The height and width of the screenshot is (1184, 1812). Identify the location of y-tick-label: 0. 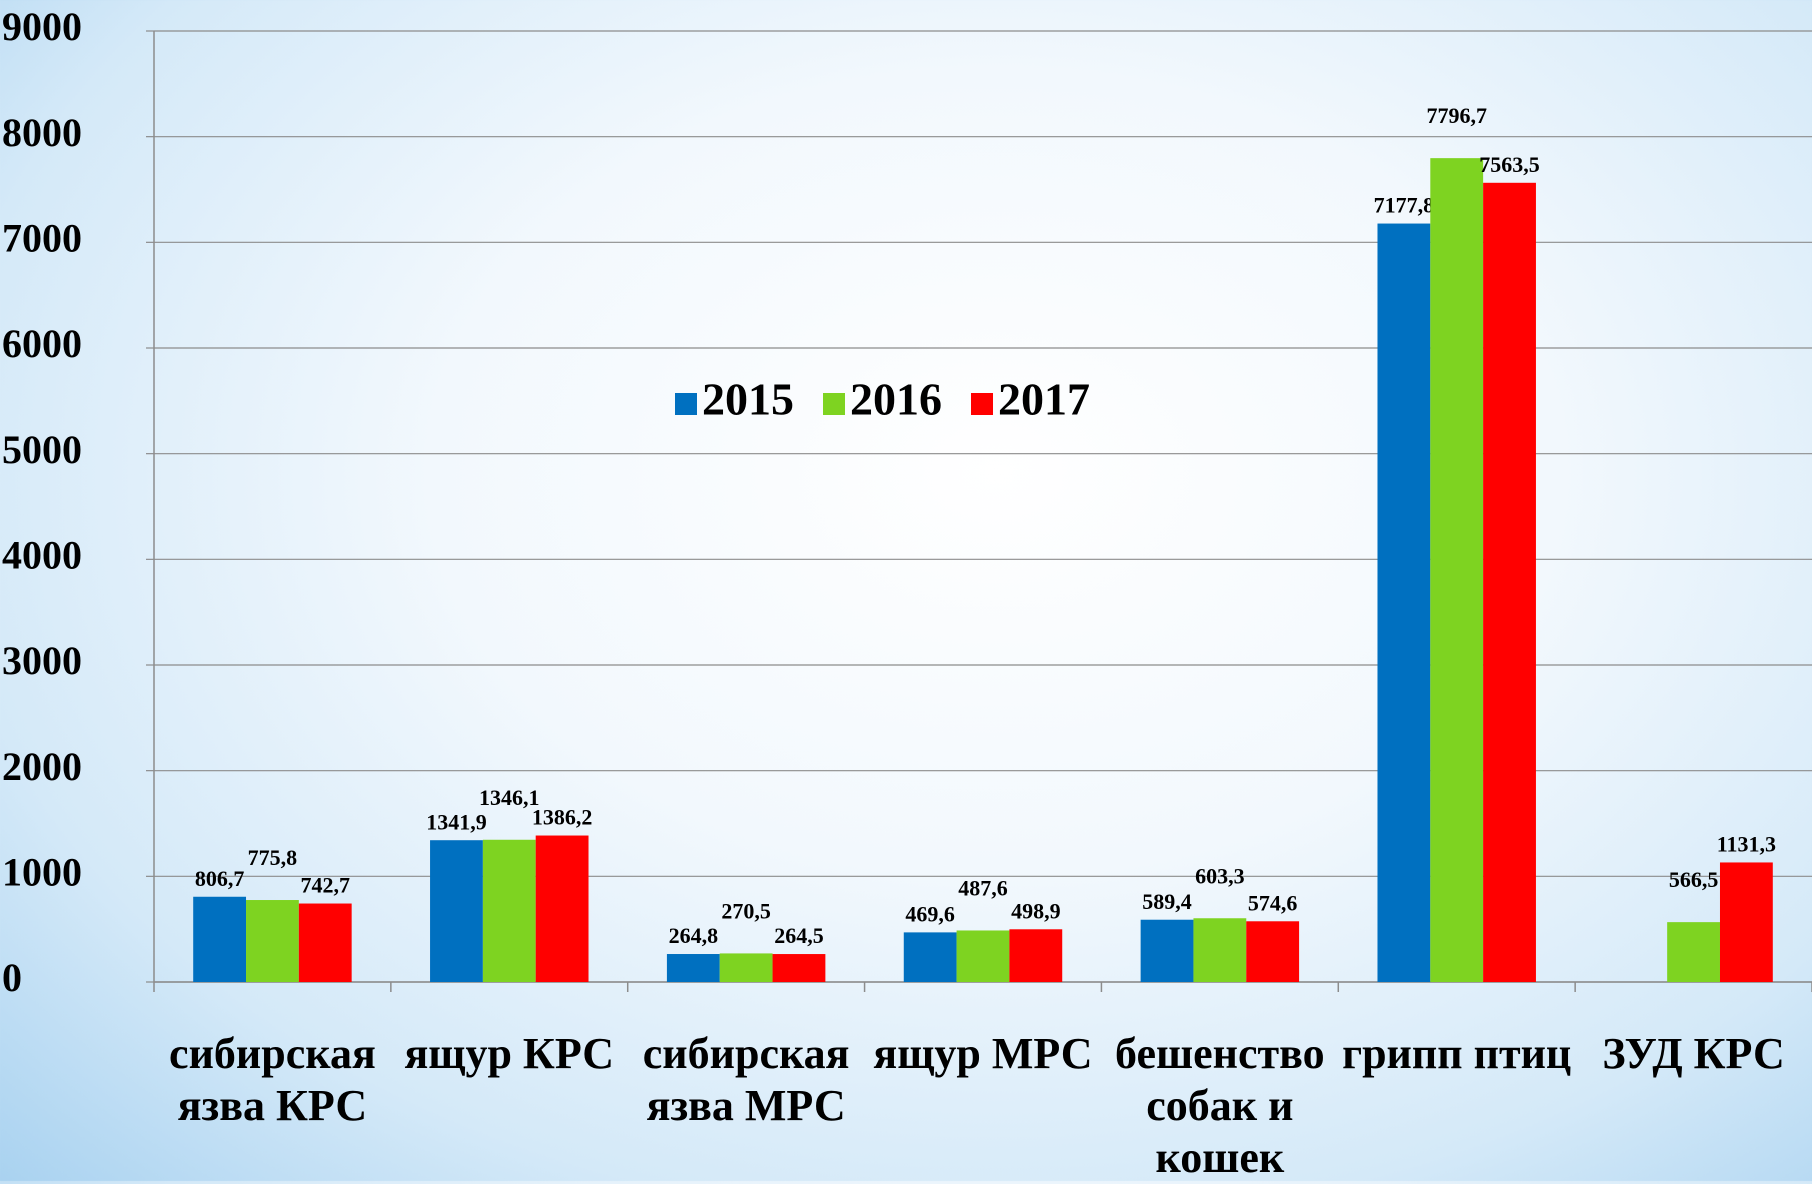
(12, 977).